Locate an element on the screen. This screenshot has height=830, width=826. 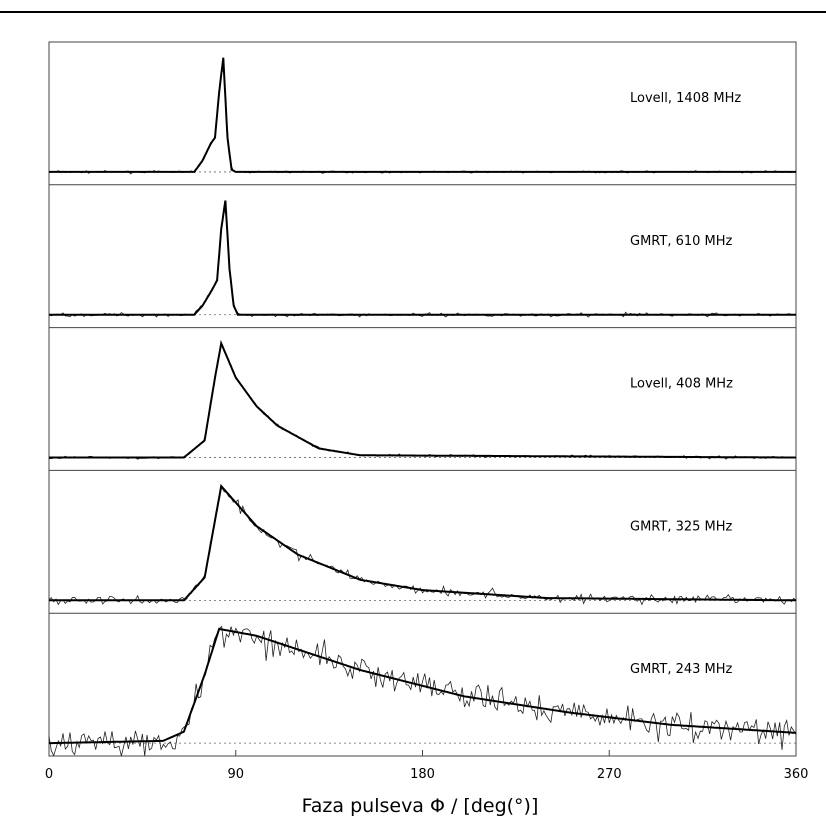
panel-label: GMRT, 610 MHz is located at coordinates (681, 241).